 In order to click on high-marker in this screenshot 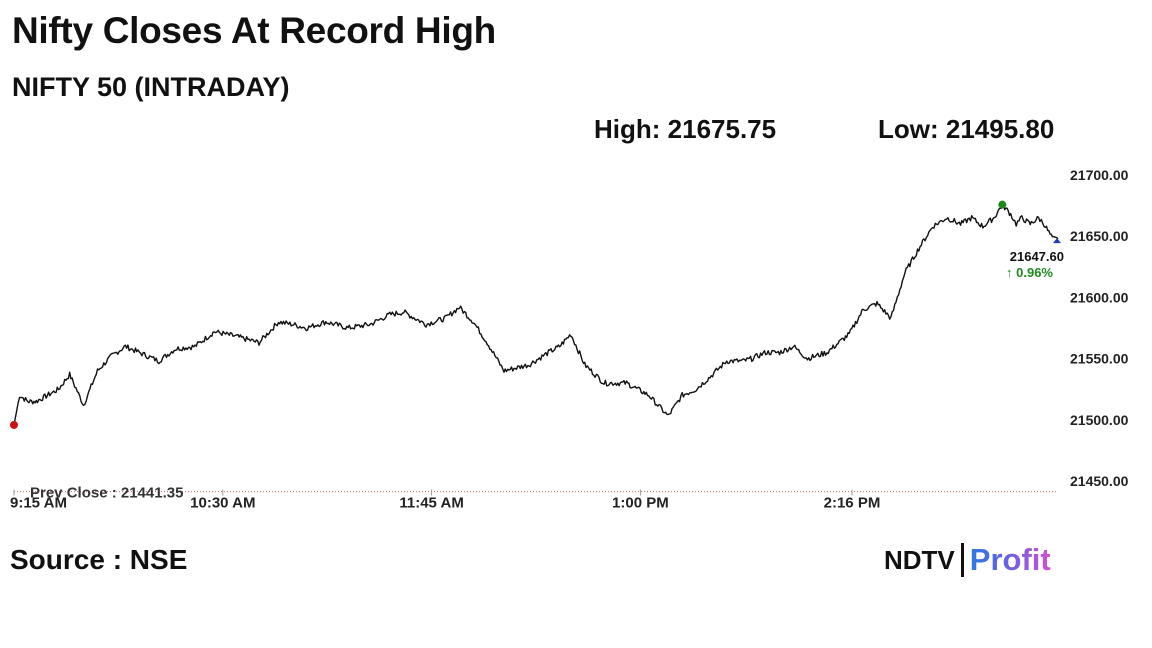, I will do `click(1002, 204)`.